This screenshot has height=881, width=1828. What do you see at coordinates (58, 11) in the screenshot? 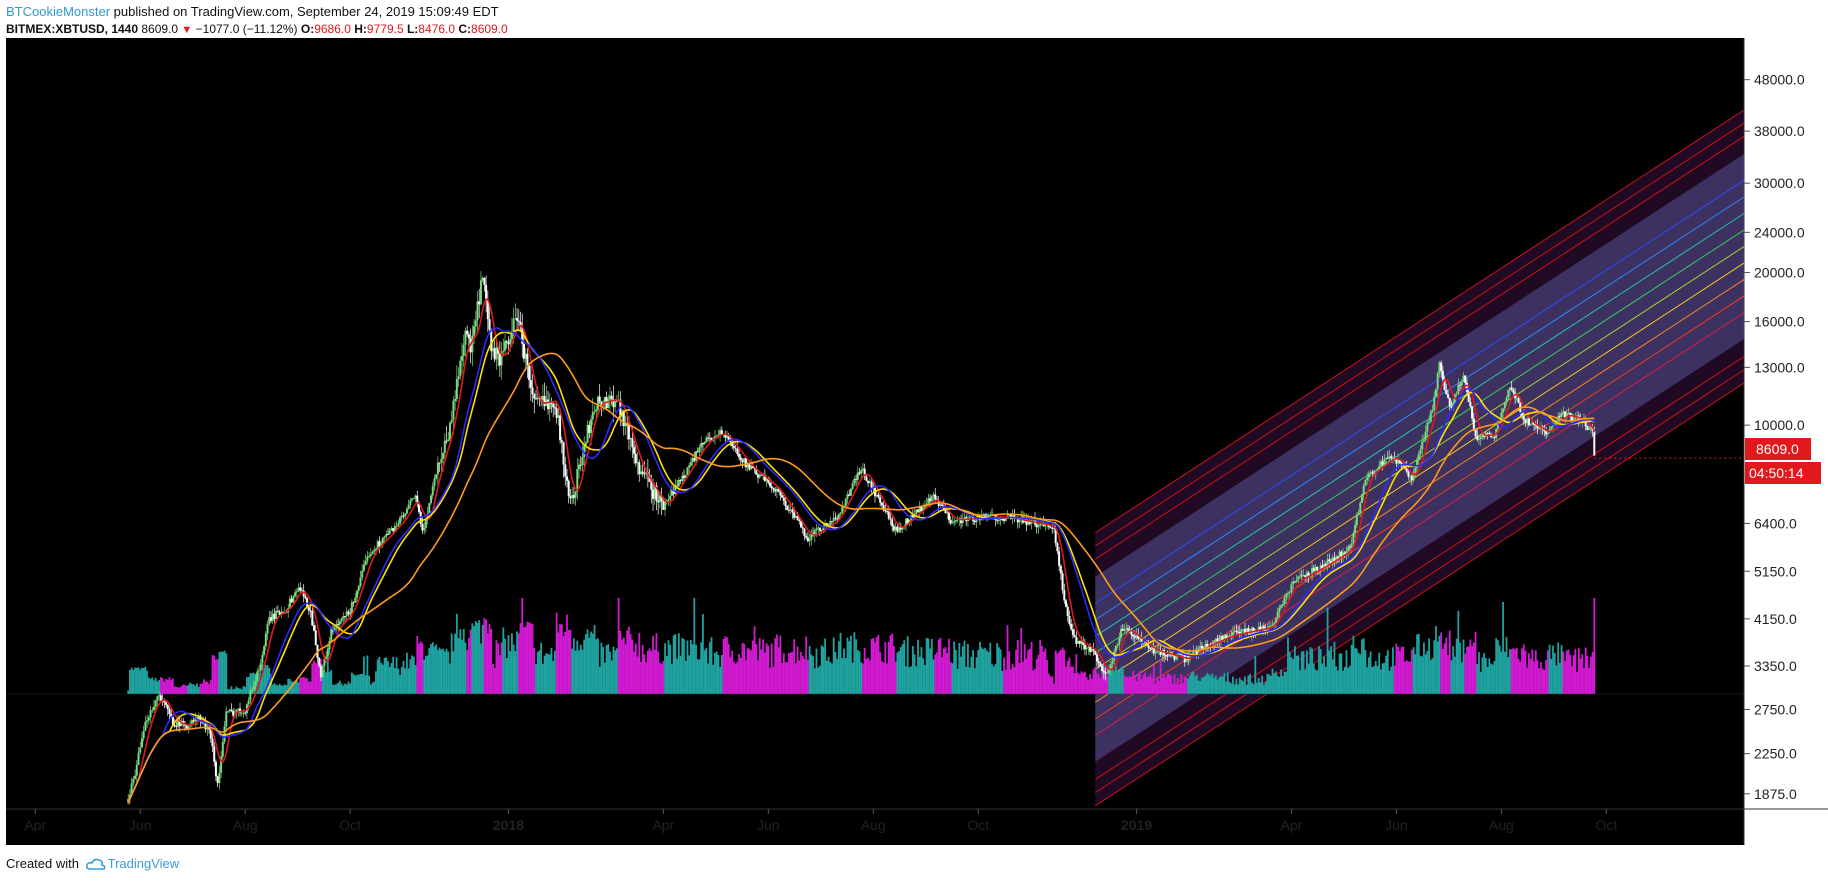
I see `author-link: BTCookieMonster` at bounding box center [58, 11].